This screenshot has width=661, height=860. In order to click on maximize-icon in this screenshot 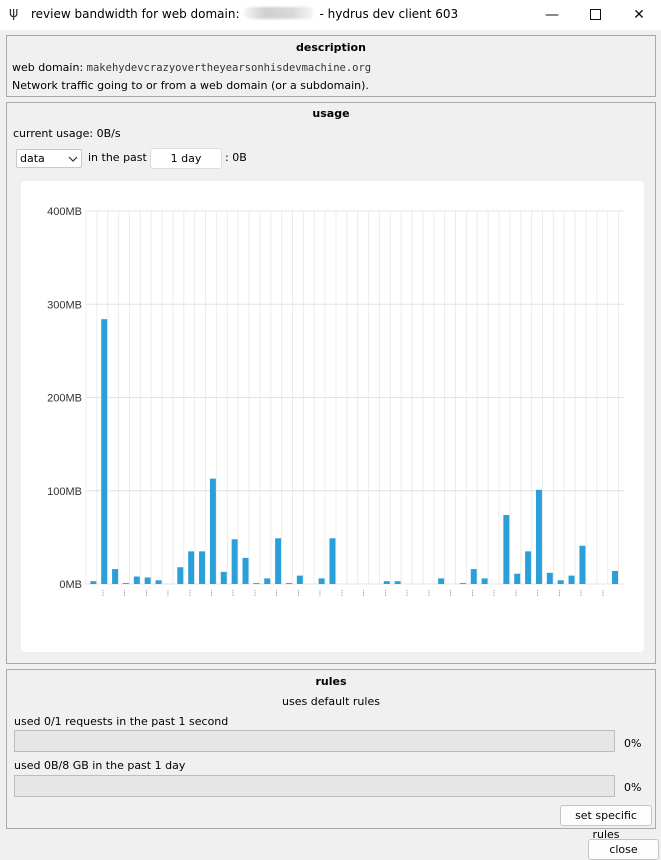, I will do `click(595, 14)`.